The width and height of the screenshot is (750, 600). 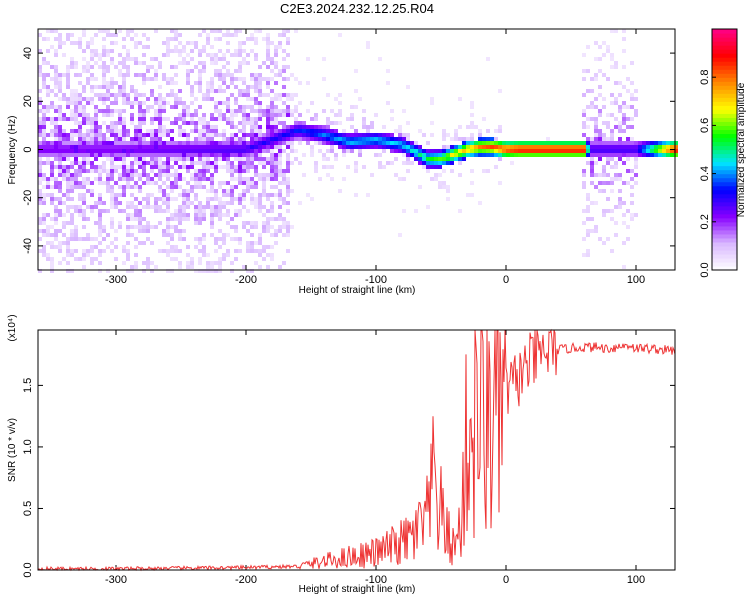 I want to click on colorbar-cell, so click(x=724, y=35).